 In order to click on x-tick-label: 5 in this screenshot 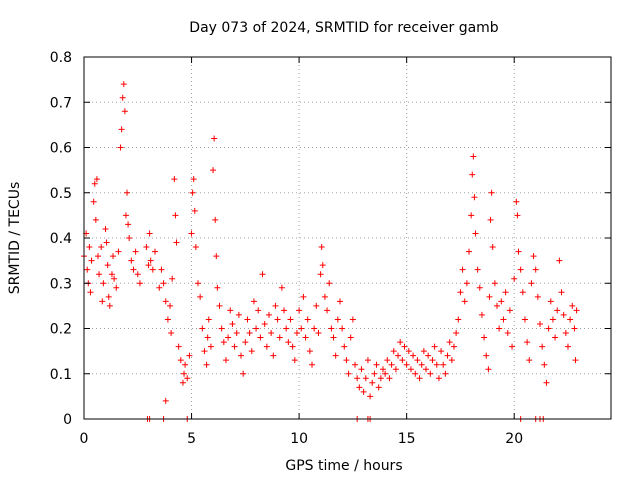, I will do `click(191, 439)`.